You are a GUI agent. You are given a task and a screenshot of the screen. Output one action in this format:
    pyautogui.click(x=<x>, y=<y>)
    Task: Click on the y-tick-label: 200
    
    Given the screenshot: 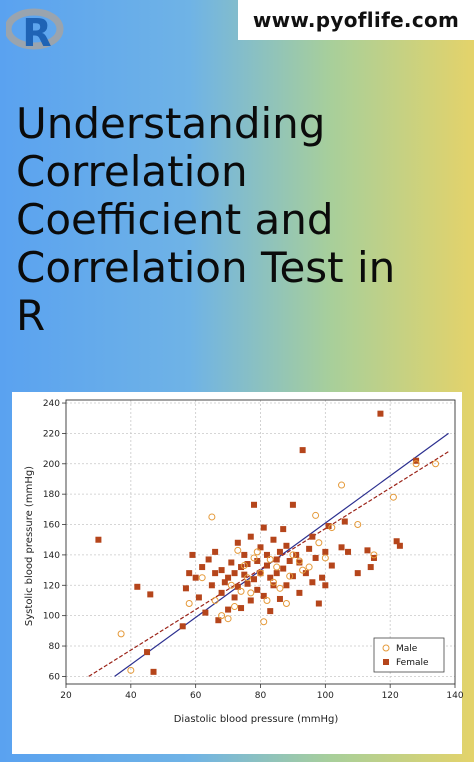 What is the action you would take?
    pyautogui.click(x=51, y=465)
    